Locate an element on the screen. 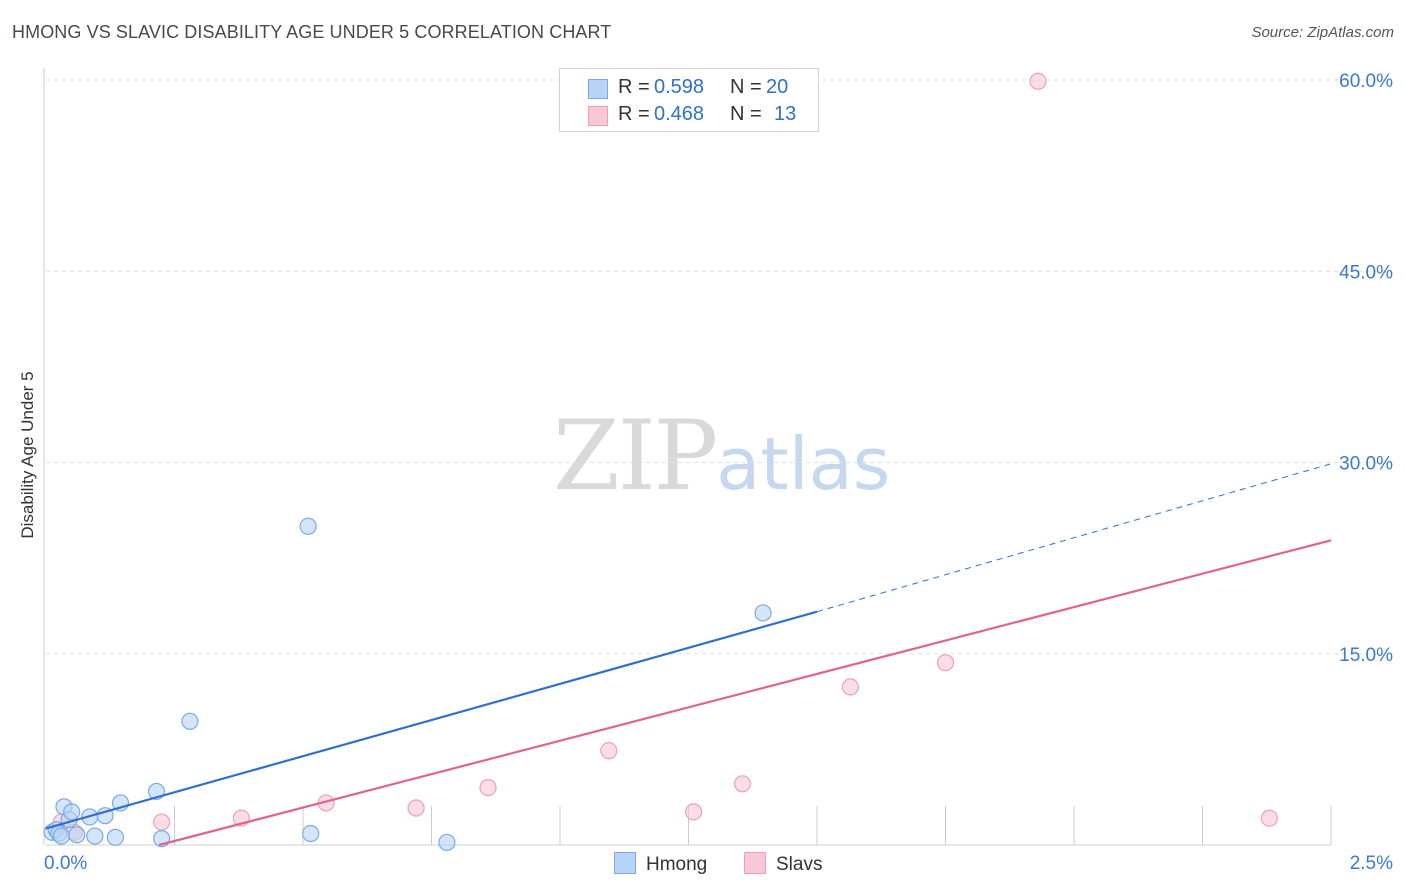 The image size is (1406, 892). hmong-swatch is located at coordinates (598, 89).